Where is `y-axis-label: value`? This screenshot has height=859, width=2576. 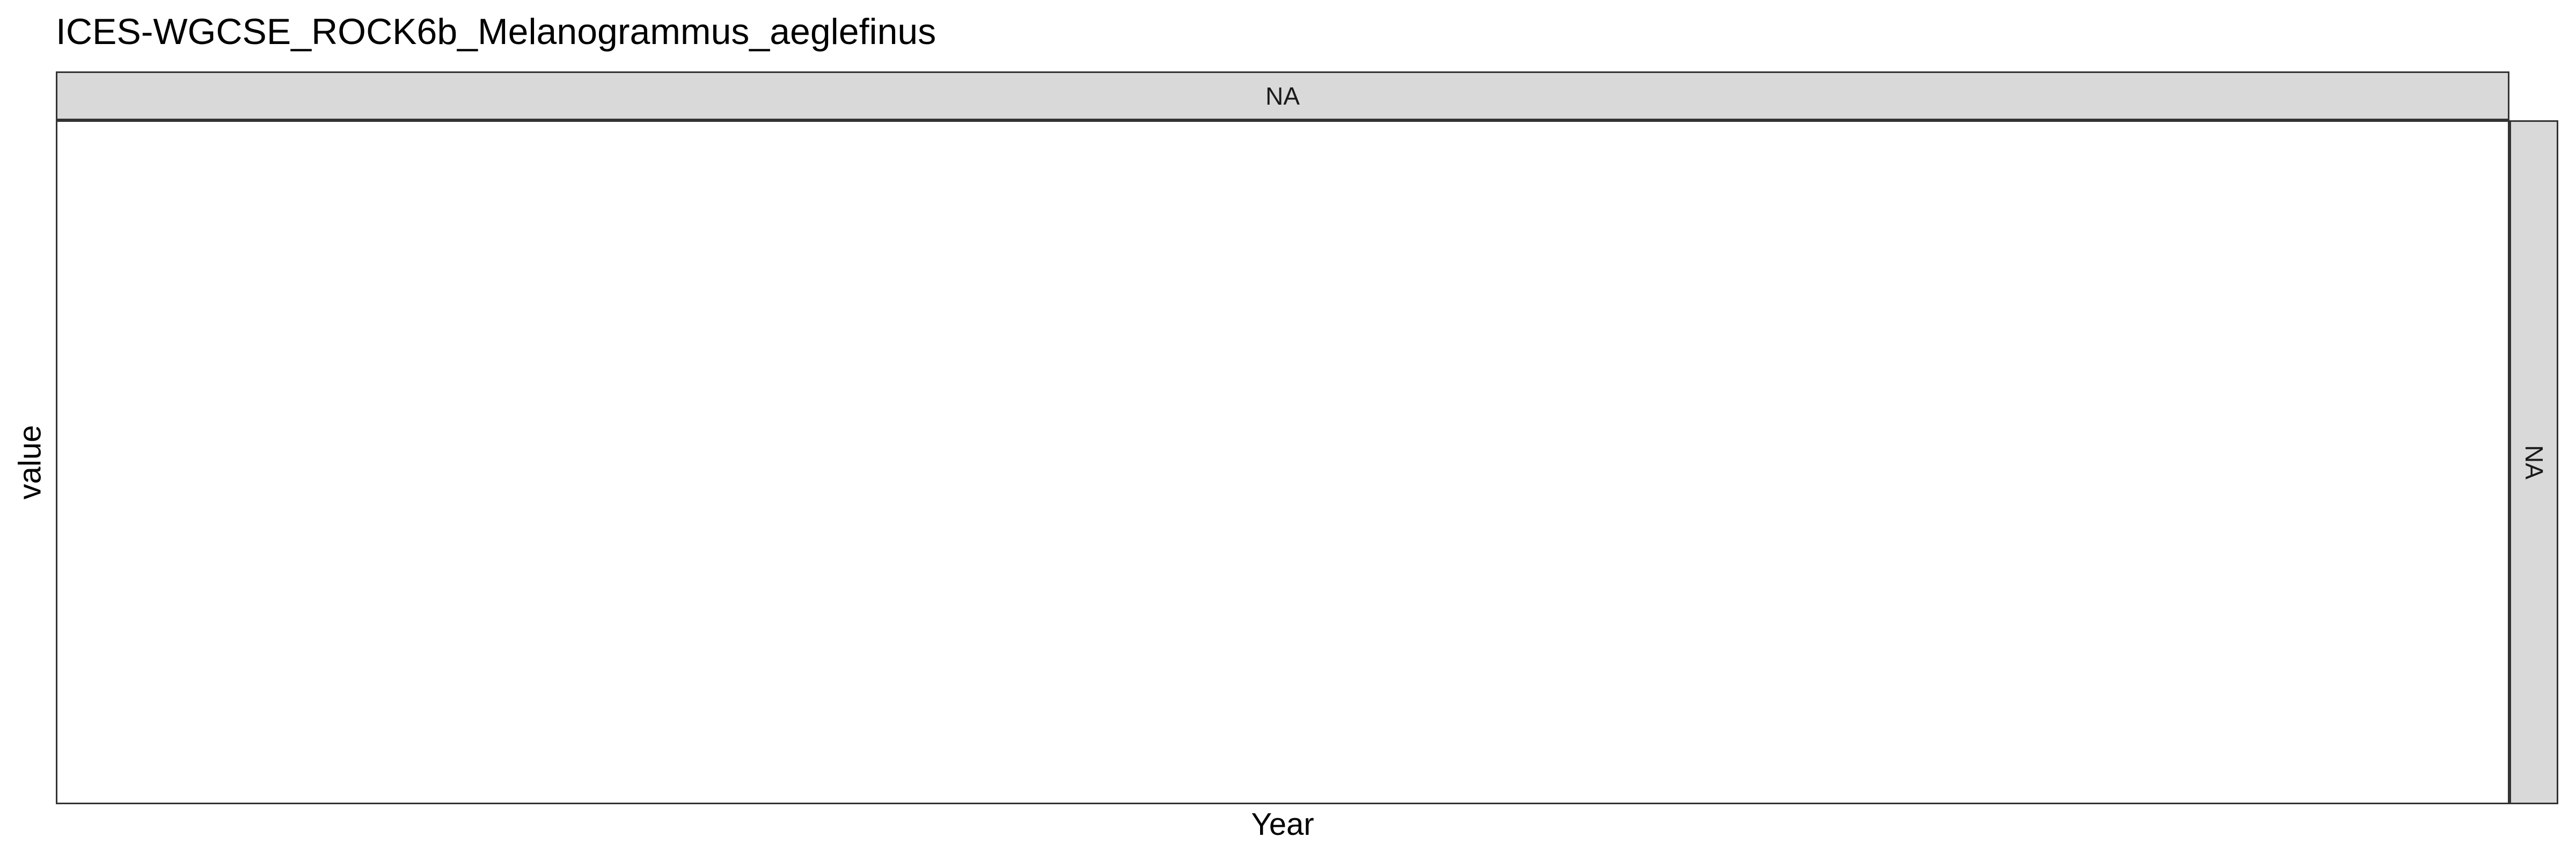
y-axis-label: value is located at coordinates (30, 462).